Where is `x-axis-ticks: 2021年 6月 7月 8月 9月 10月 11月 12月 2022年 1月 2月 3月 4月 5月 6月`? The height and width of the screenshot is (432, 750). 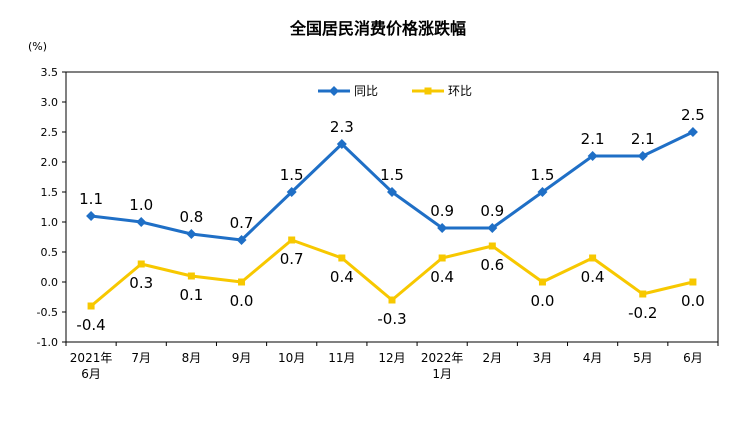 x-axis-ticks: 2021年 6月 7月 8月 9月 10月 11月 12月 2022年 1月 2月 3月 4月 5月 6月 is located at coordinates (392, 361).